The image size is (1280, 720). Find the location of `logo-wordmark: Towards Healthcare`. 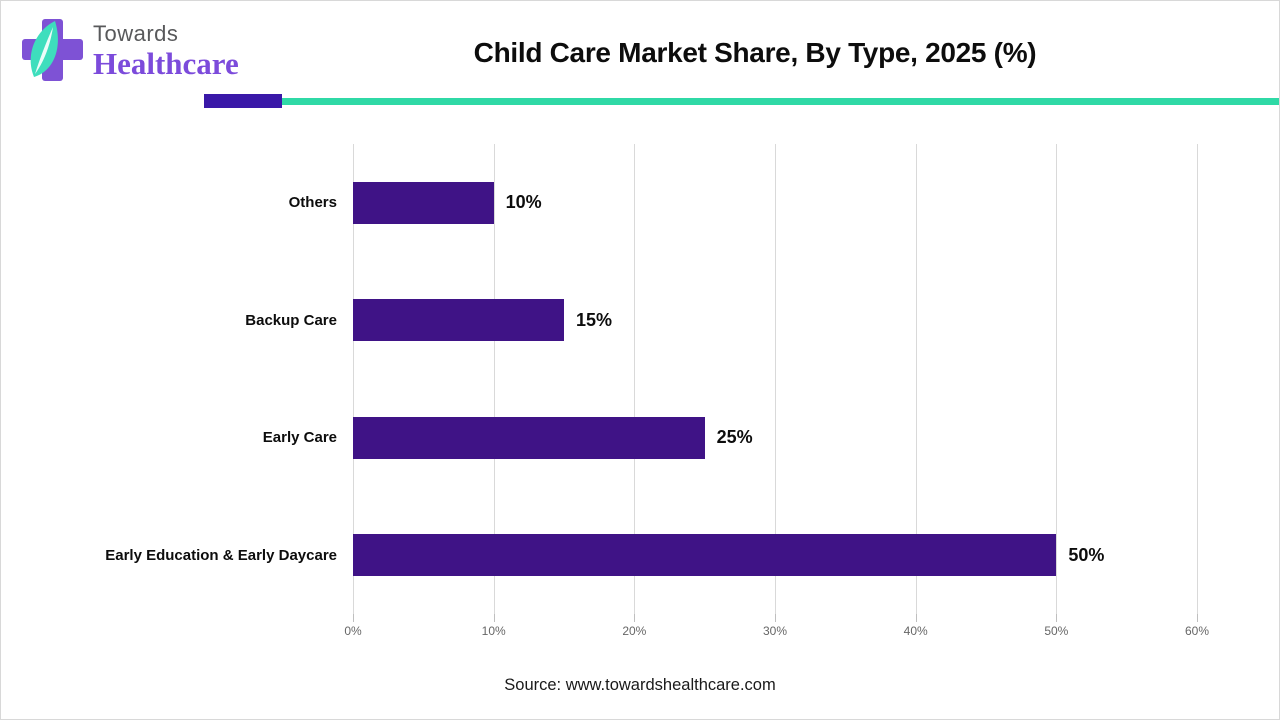

logo-wordmark: Towards Healthcare is located at coordinates (166, 49).